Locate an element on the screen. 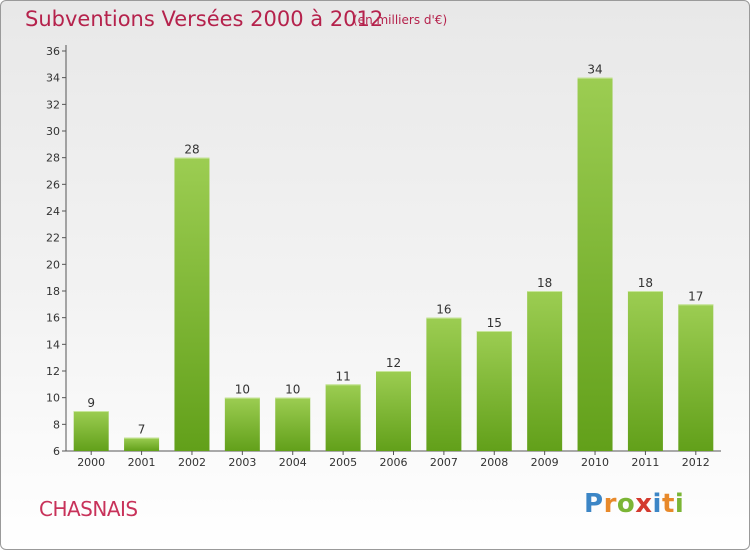 The width and height of the screenshot is (750, 550). proxiti-logo: Proxiti is located at coordinates (634, 504).